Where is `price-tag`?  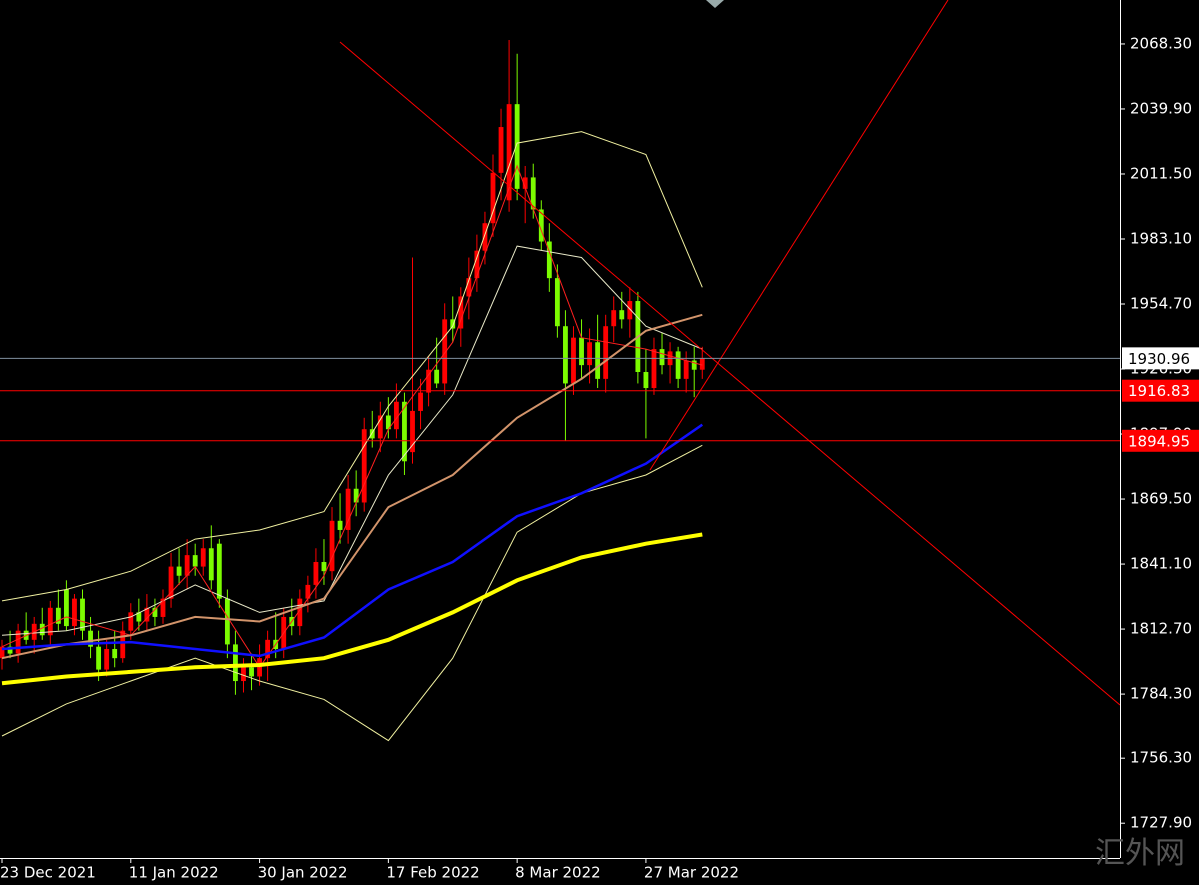
price-tag is located at coordinates (1160, 440).